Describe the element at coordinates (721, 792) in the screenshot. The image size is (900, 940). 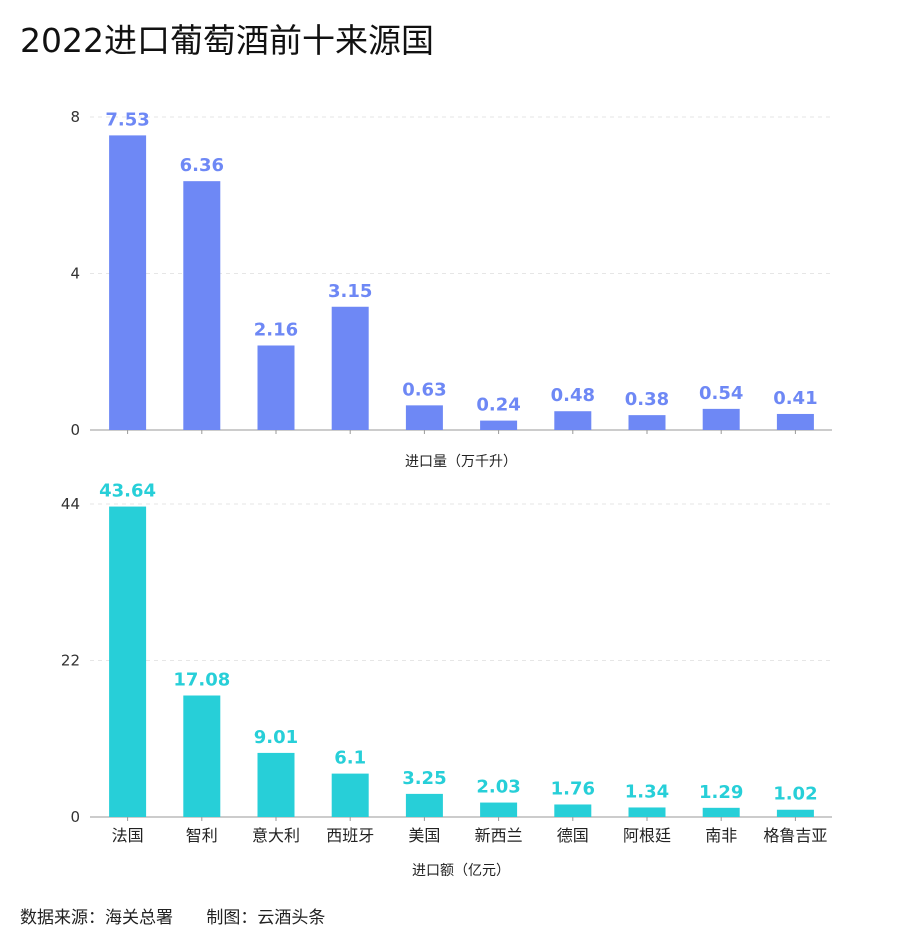
I see `data-label: 1.29` at that location.